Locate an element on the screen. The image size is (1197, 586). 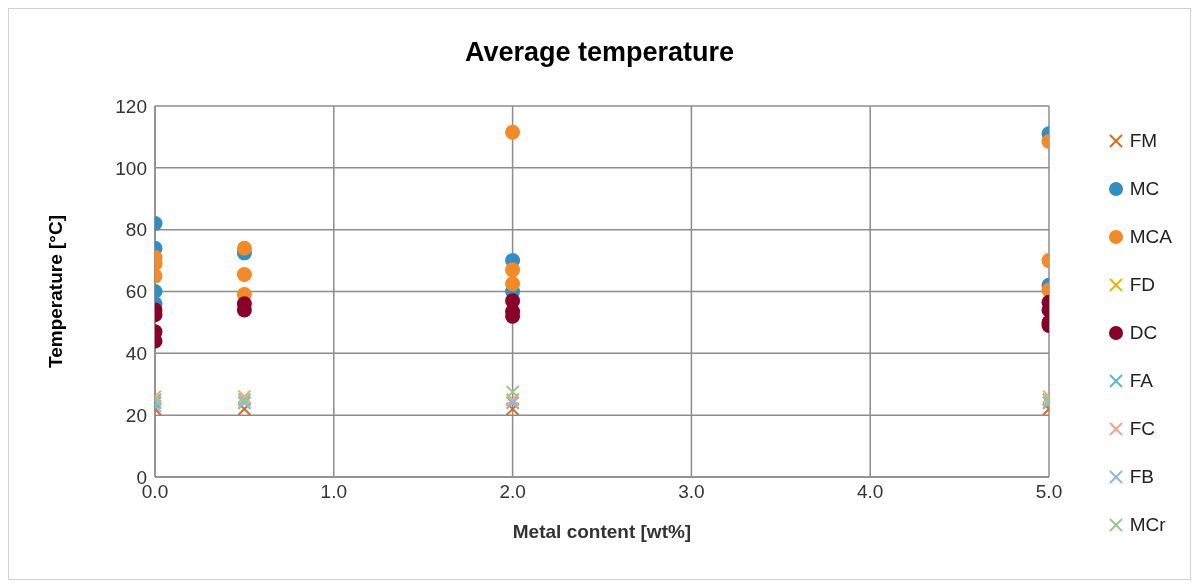
y-tick-label: 20 is located at coordinates (136, 415).